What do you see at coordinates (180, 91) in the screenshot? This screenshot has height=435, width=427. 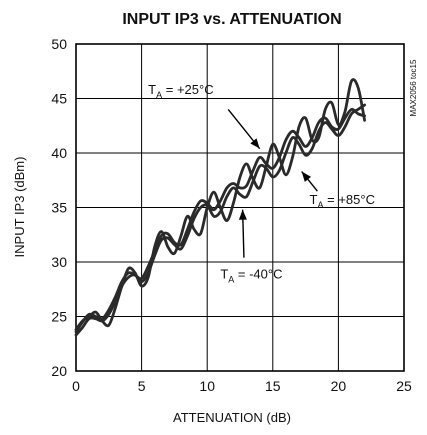 I see `annotation-25c-label: TA = +25°C` at bounding box center [180, 91].